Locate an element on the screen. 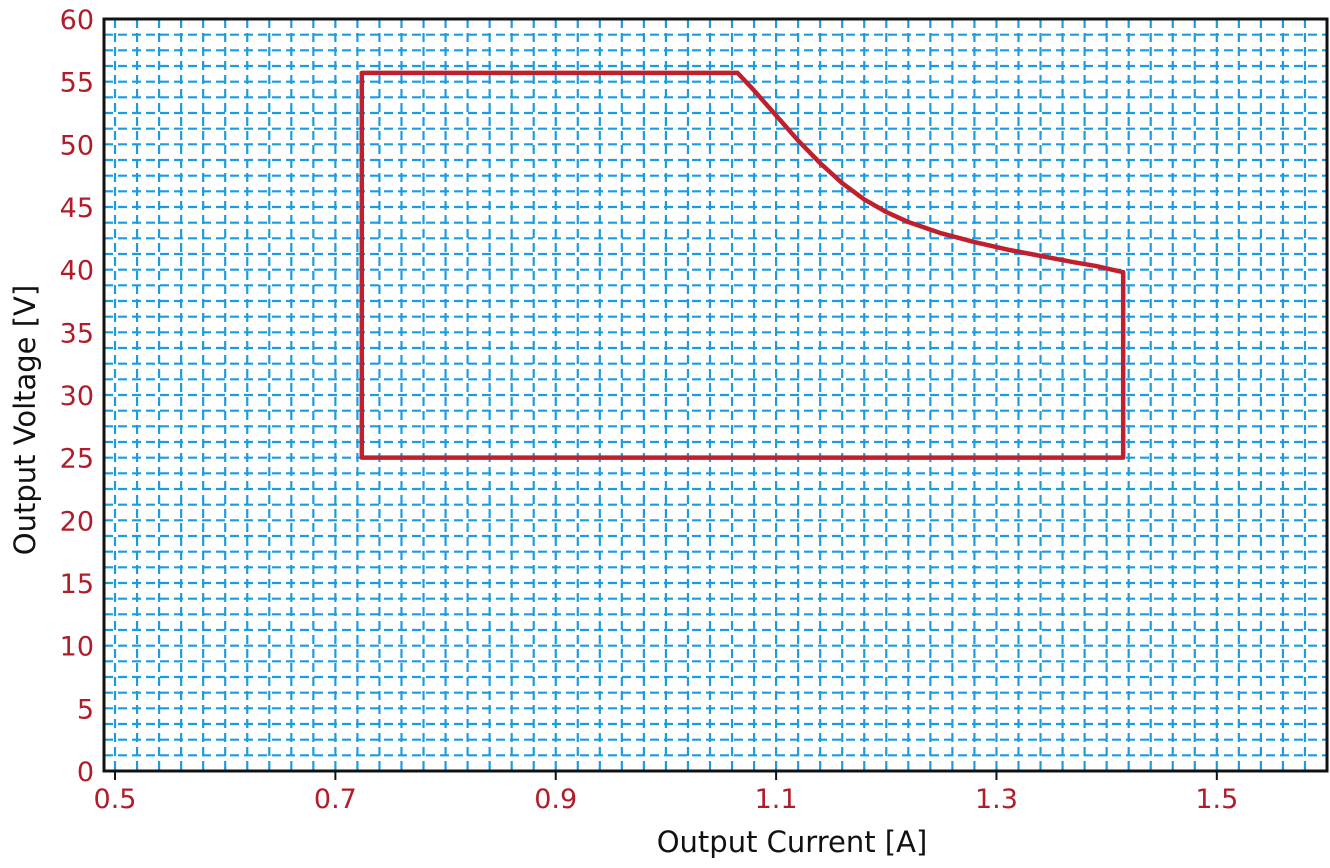 The image size is (1330, 868). x-tick-label: 0.9 is located at coordinates (555, 799).